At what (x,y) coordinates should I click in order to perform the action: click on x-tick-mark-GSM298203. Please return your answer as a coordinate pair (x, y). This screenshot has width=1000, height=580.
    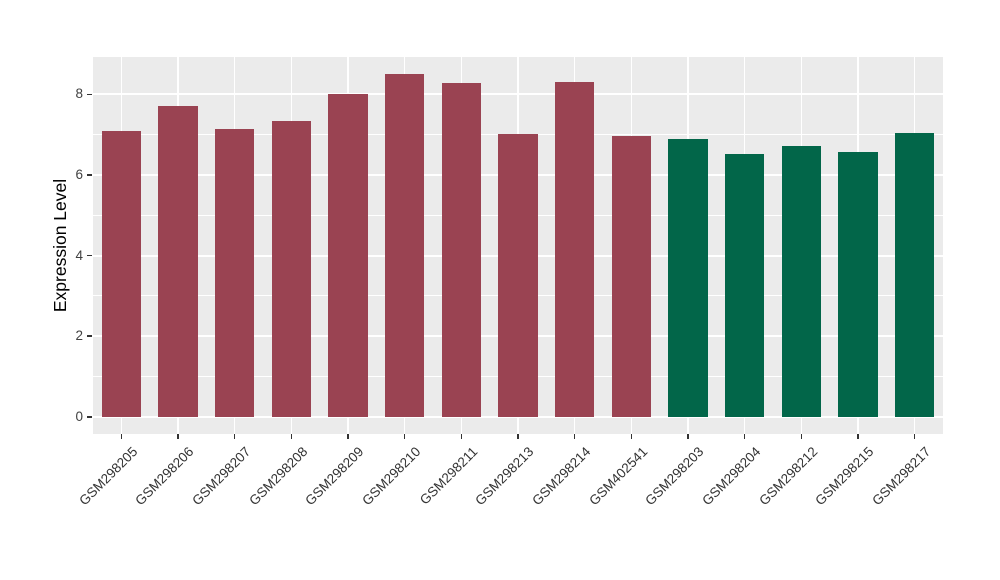
    Looking at the image, I should click on (688, 436).